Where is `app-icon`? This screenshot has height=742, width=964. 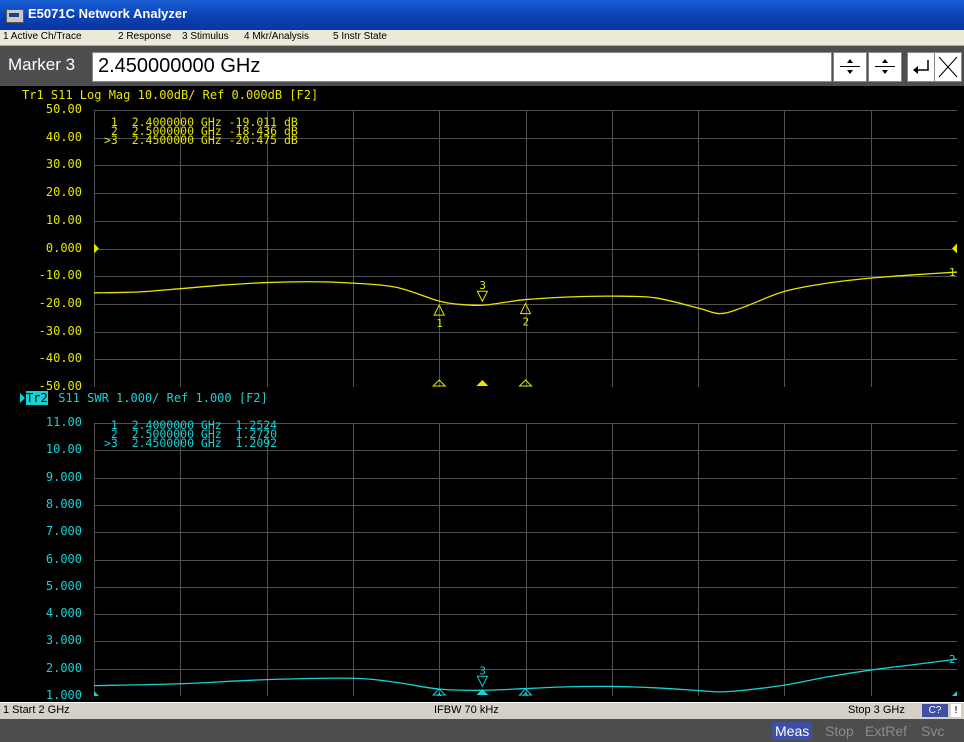 app-icon is located at coordinates (15, 16).